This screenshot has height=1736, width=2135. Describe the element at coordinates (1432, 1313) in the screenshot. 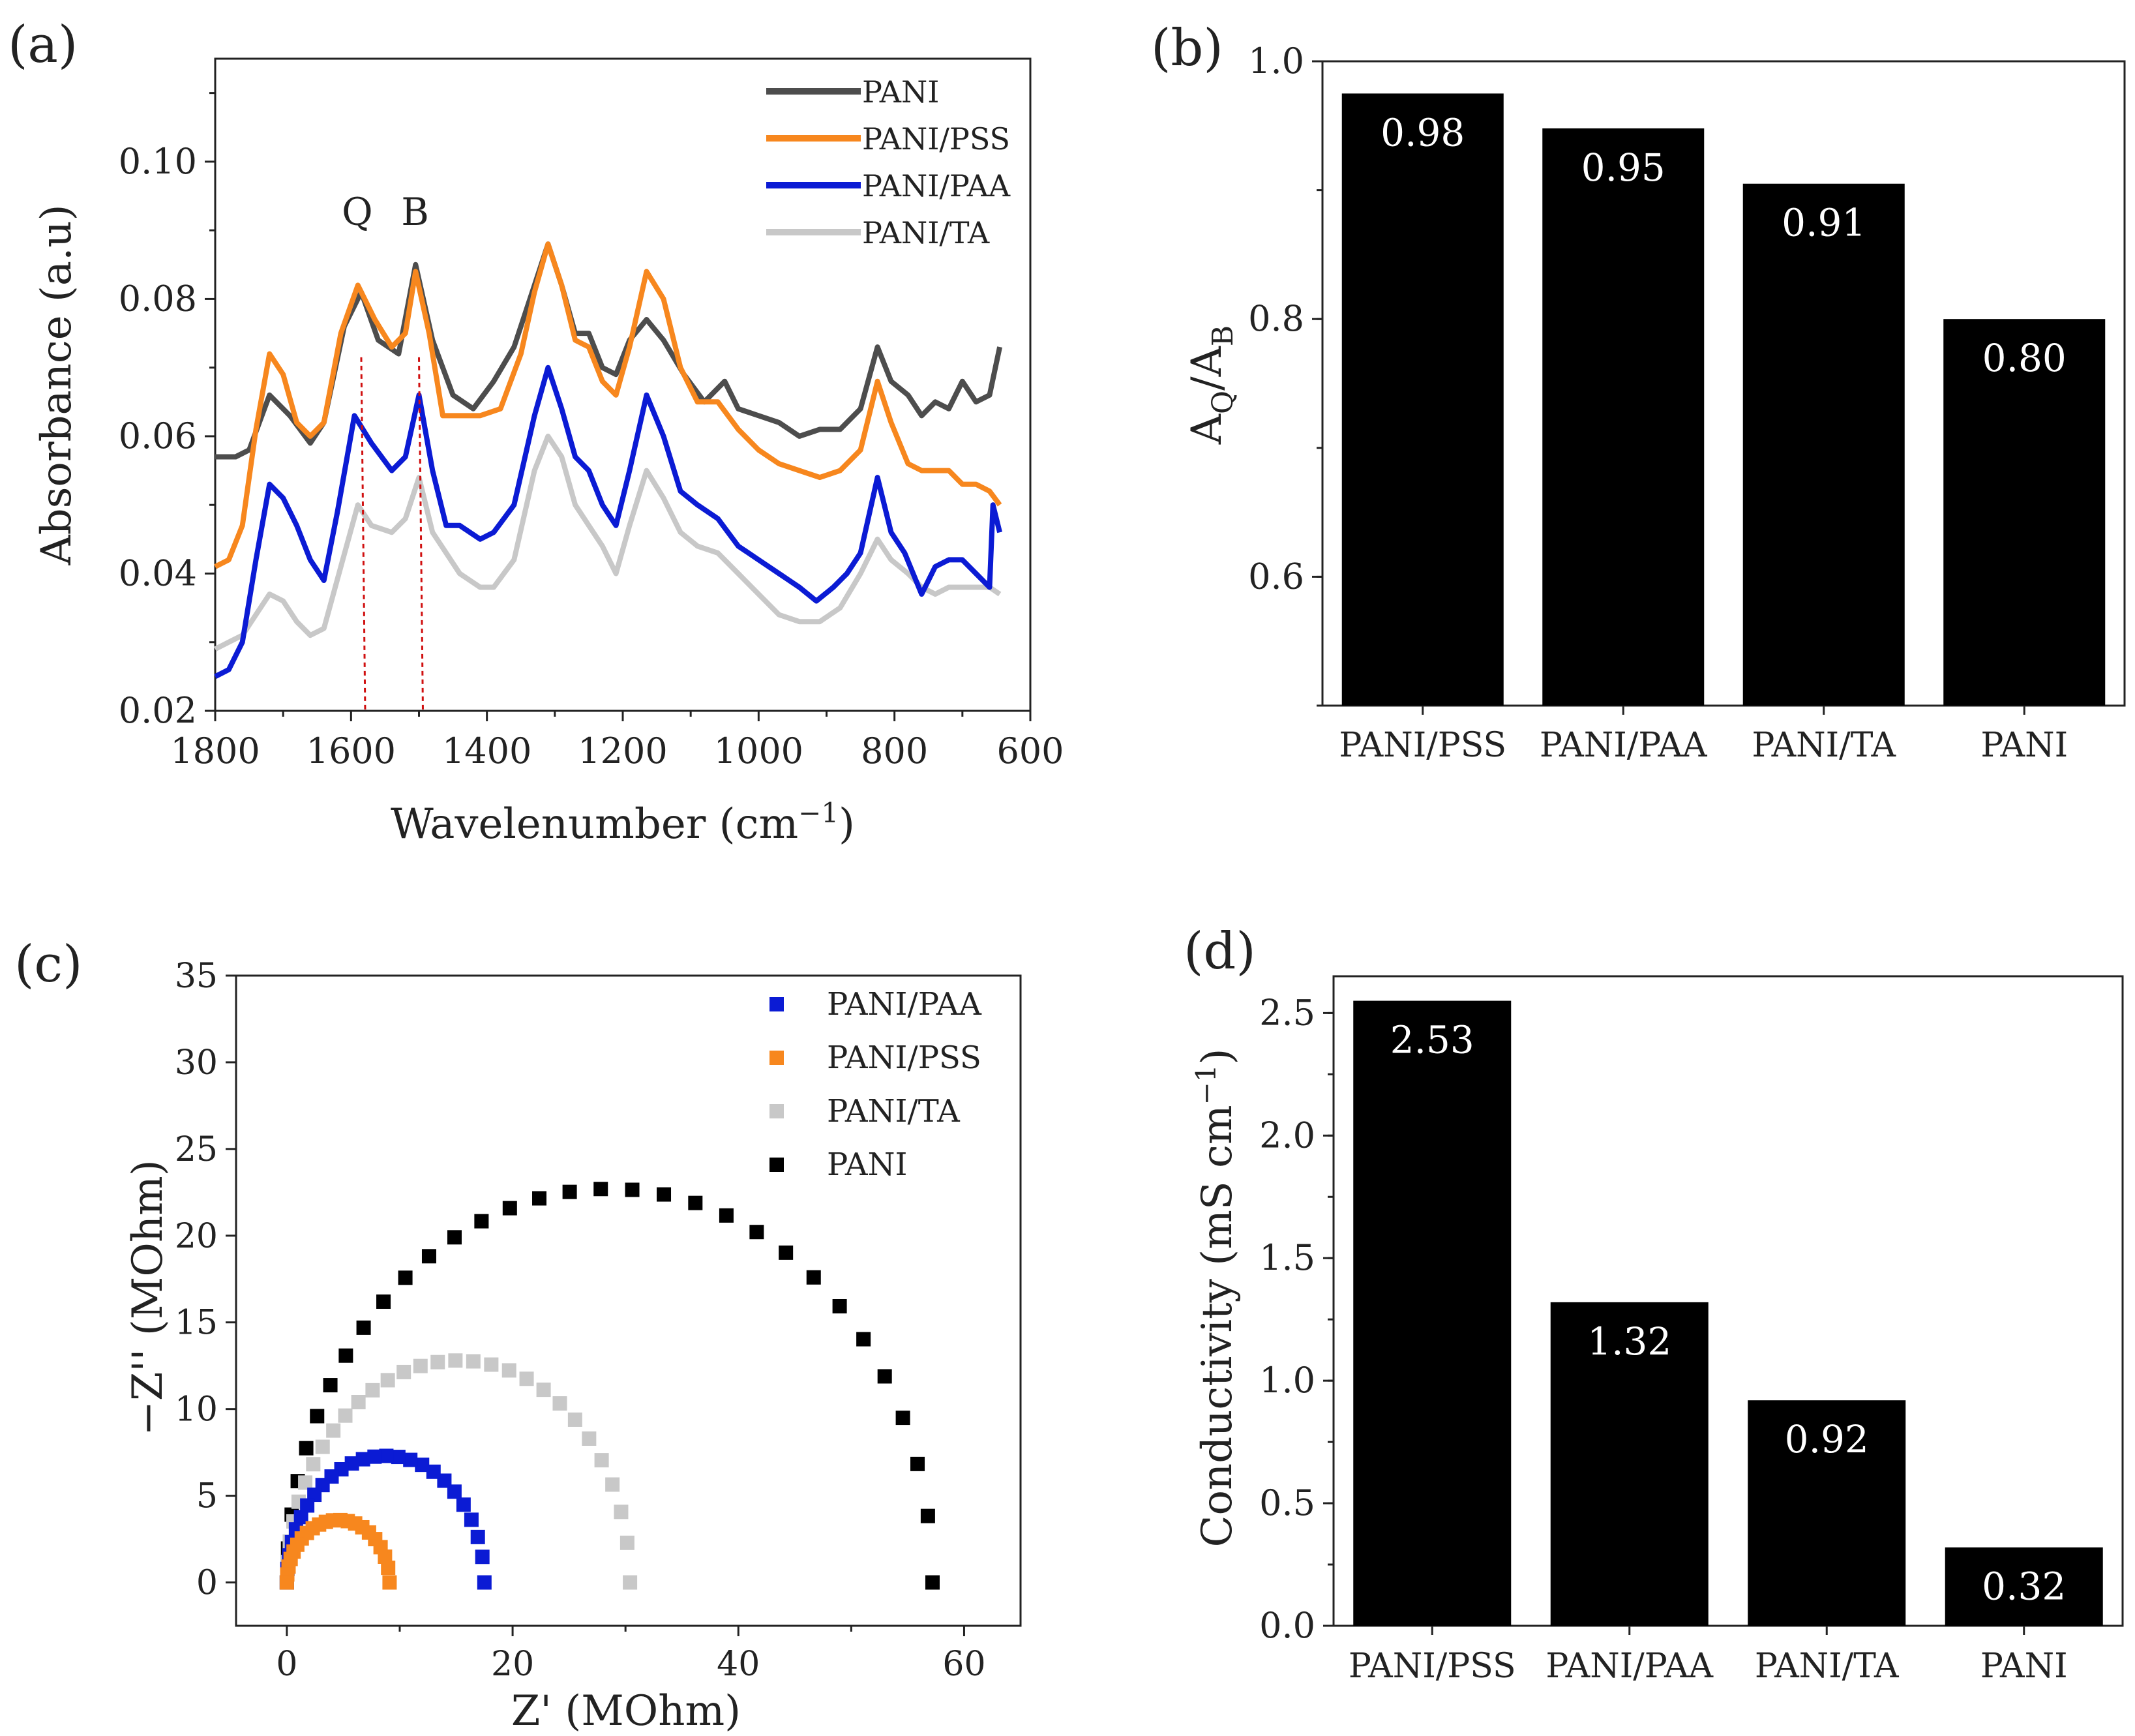

I see `bar-pani-pss` at that location.